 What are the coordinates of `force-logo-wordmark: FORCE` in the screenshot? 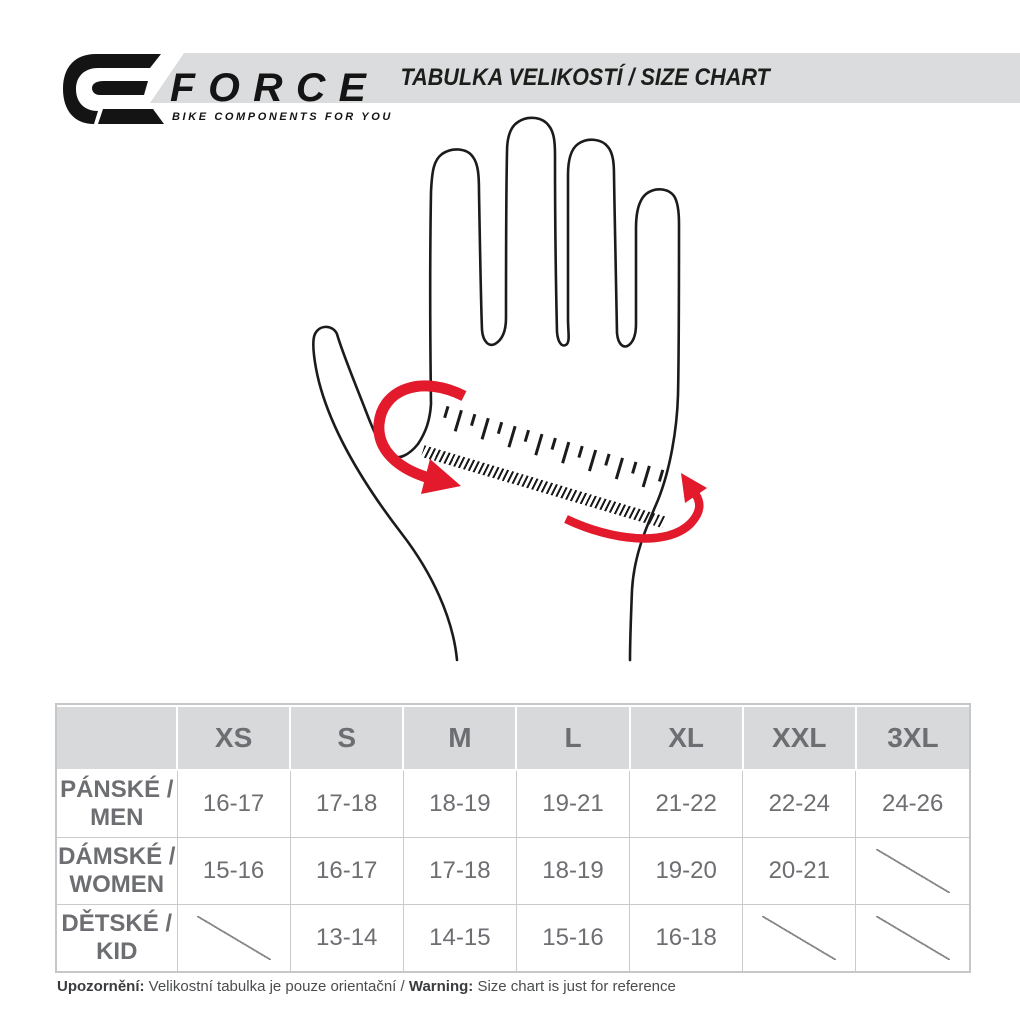 It's located at (275, 88).